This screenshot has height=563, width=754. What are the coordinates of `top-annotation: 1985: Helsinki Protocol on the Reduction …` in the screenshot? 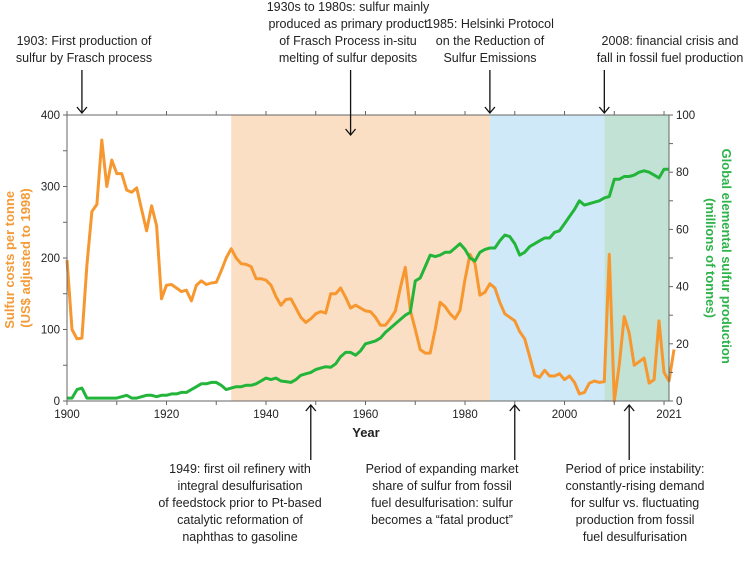 It's located at (490, 41).